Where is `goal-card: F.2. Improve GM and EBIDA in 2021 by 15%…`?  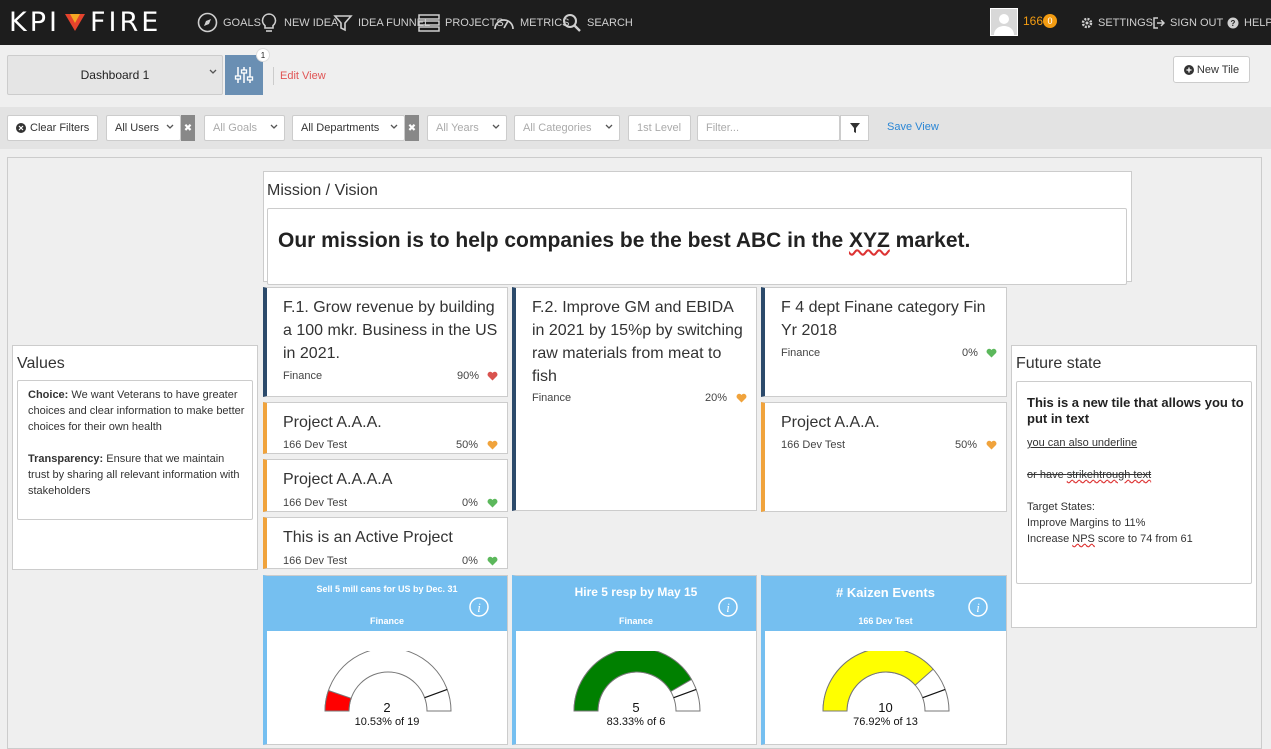 goal-card: F.2. Improve GM and EBIDA in 2021 by 15%… is located at coordinates (634, 399).